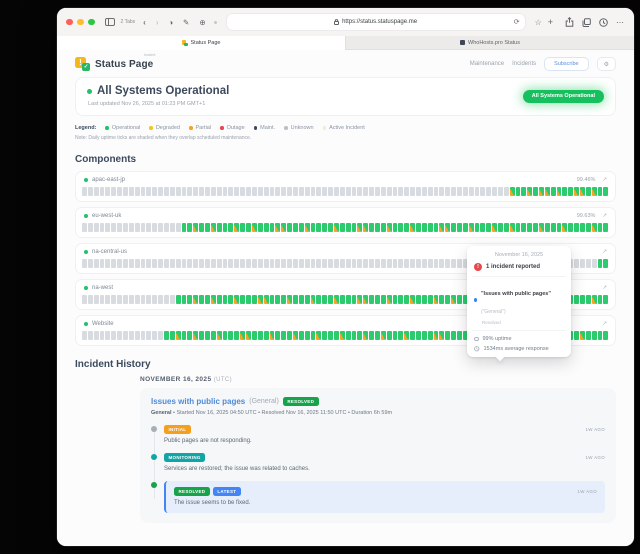 This screenshot has width=640, height=554. Describe the element at coordinates (515, 294) in the screenshot. I see `tooltip-incident-title: "Issues with public pages"` at that location.